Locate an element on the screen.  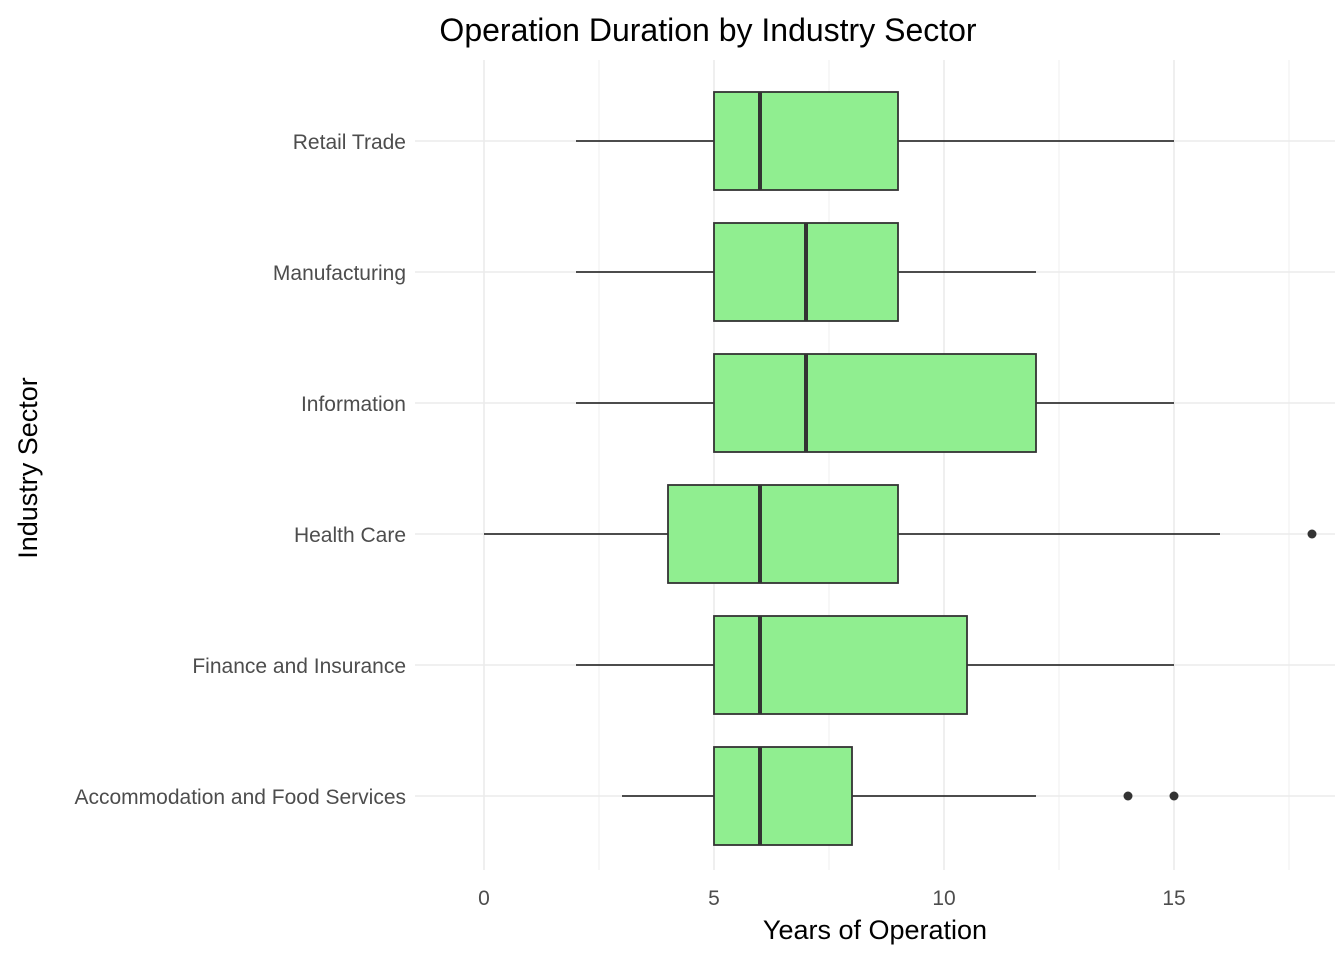
y-tick-label: Manufacturing is located at coordinates (339, 273).